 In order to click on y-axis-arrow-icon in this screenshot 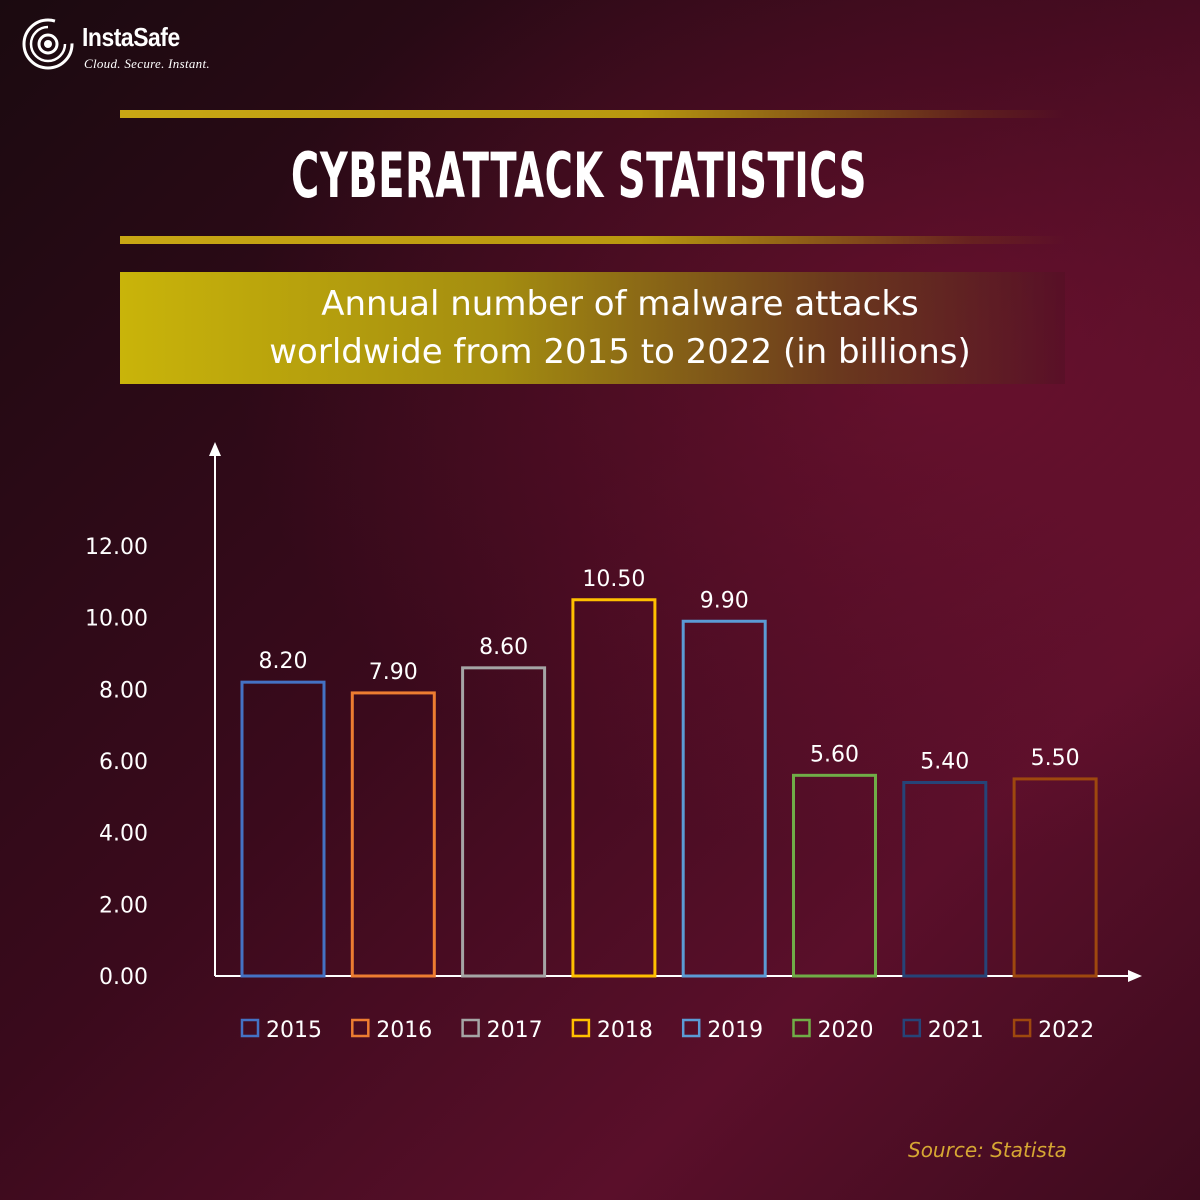, I will do `click(215, 449)`.